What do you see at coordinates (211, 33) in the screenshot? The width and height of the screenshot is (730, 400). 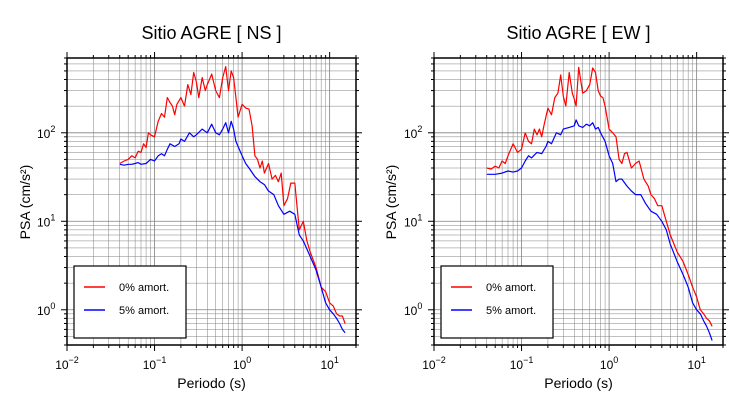 I see `chart-title-ns: Sitio AGRE [ NS ]` at bounding box center [211, 33].